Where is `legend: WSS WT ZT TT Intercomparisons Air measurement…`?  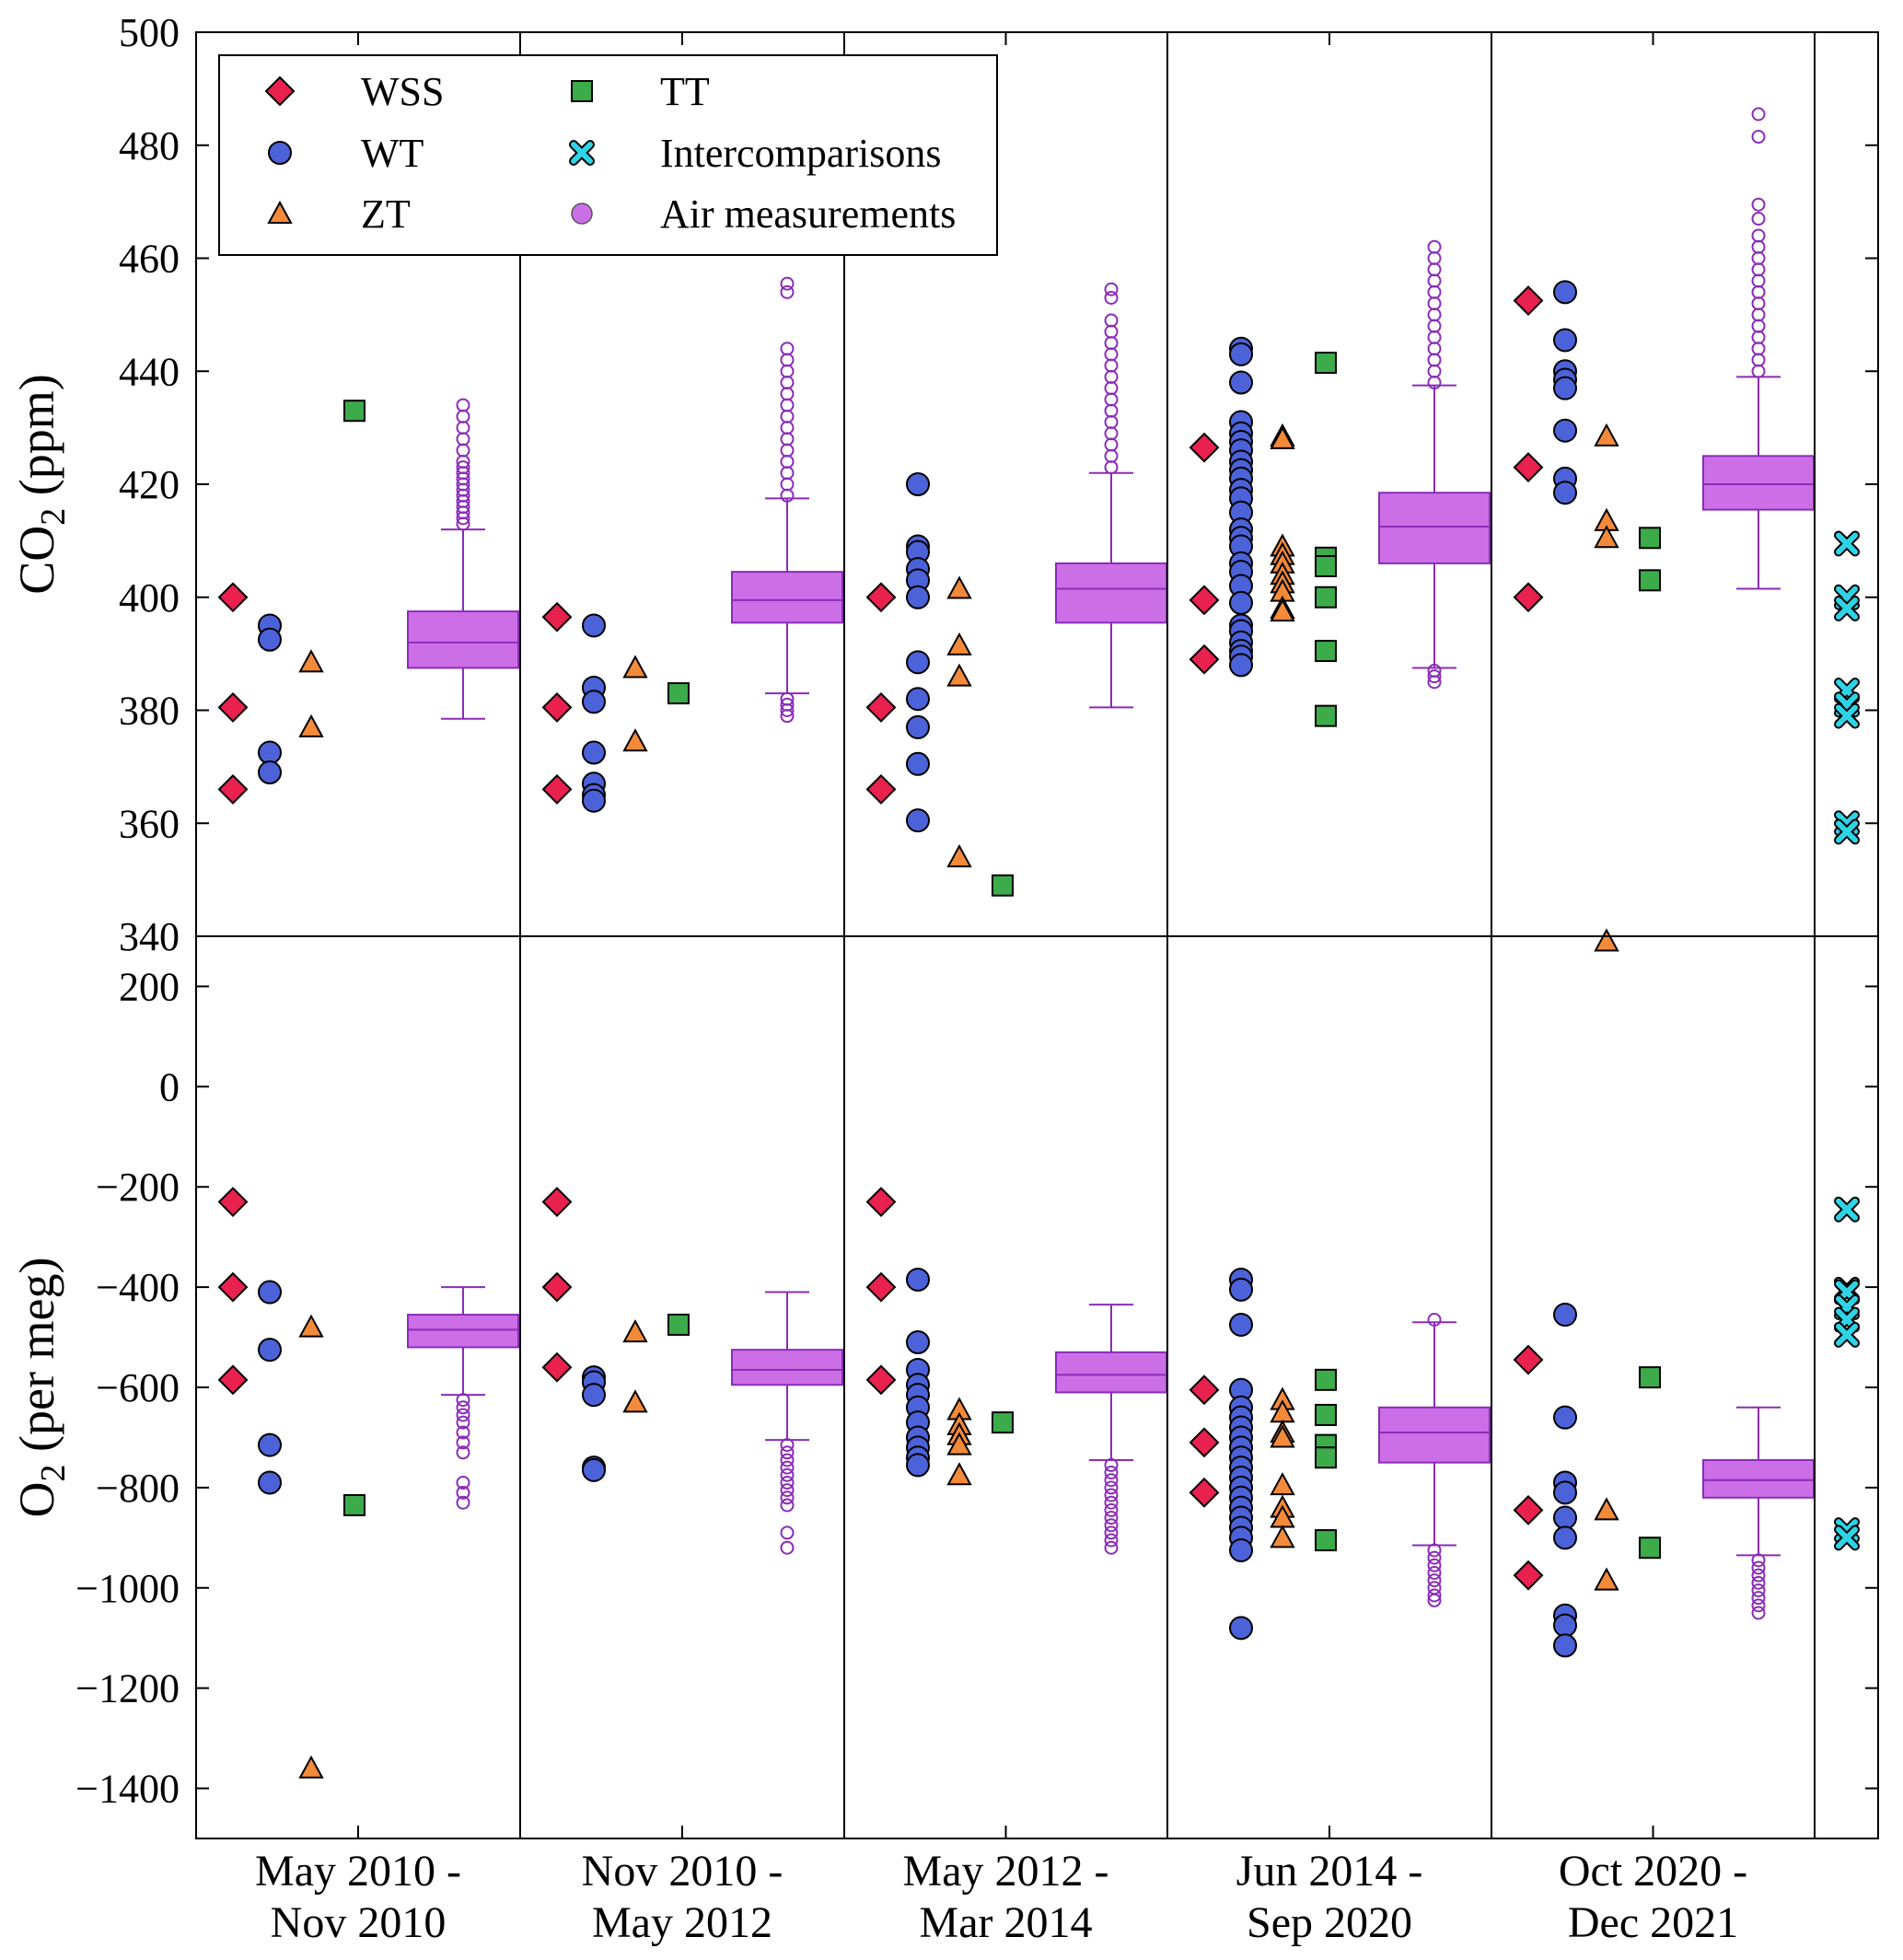 legend: WSS WT ZT TT Intercomparisons Air measurement… is located at coordinates (608, 155).